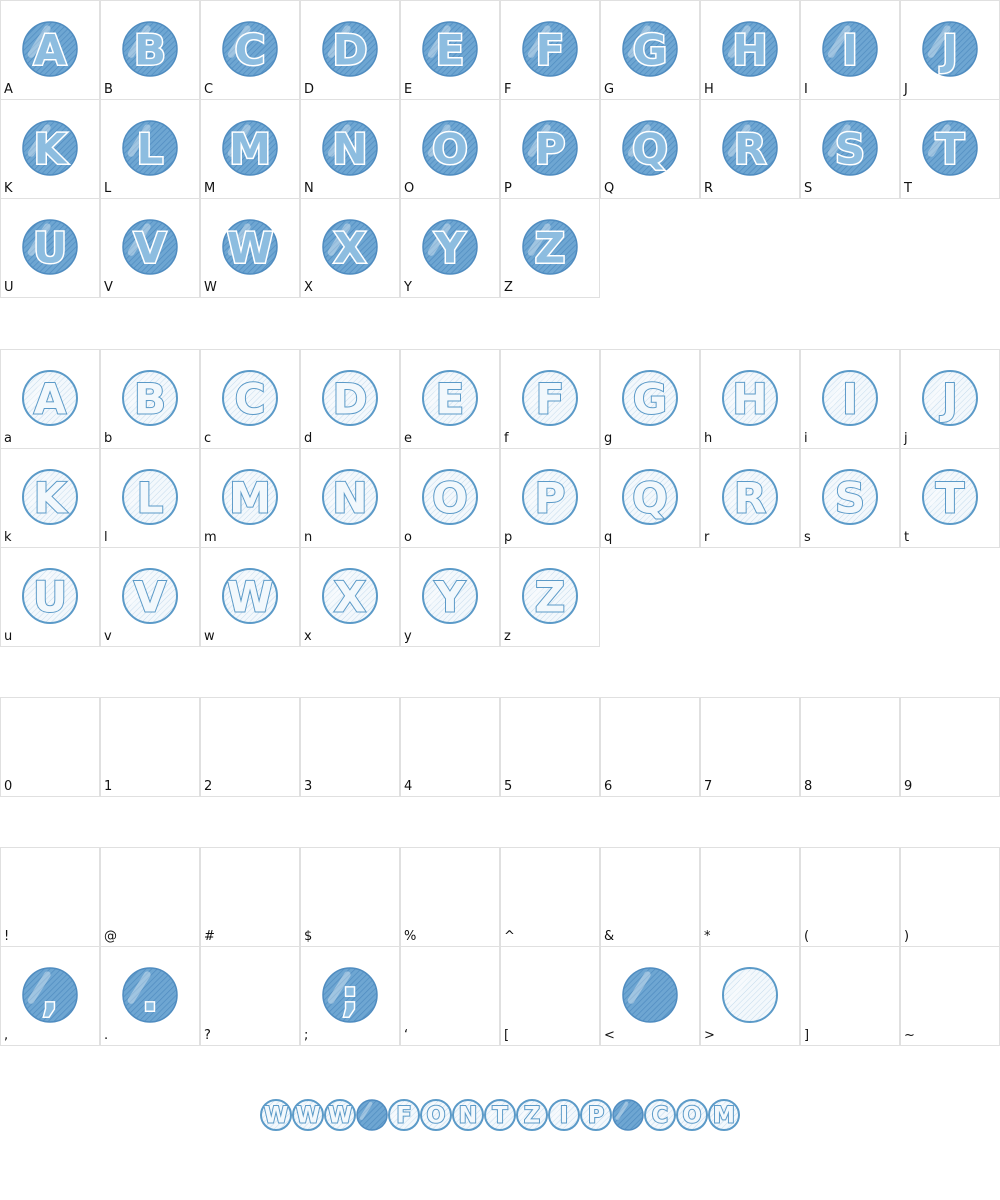 Image resolution: width=1000 pixels, height=1200 pixels. Describe the element at coordinates (108, 636) in the screenshot. I see `cell-label: v` at that location.